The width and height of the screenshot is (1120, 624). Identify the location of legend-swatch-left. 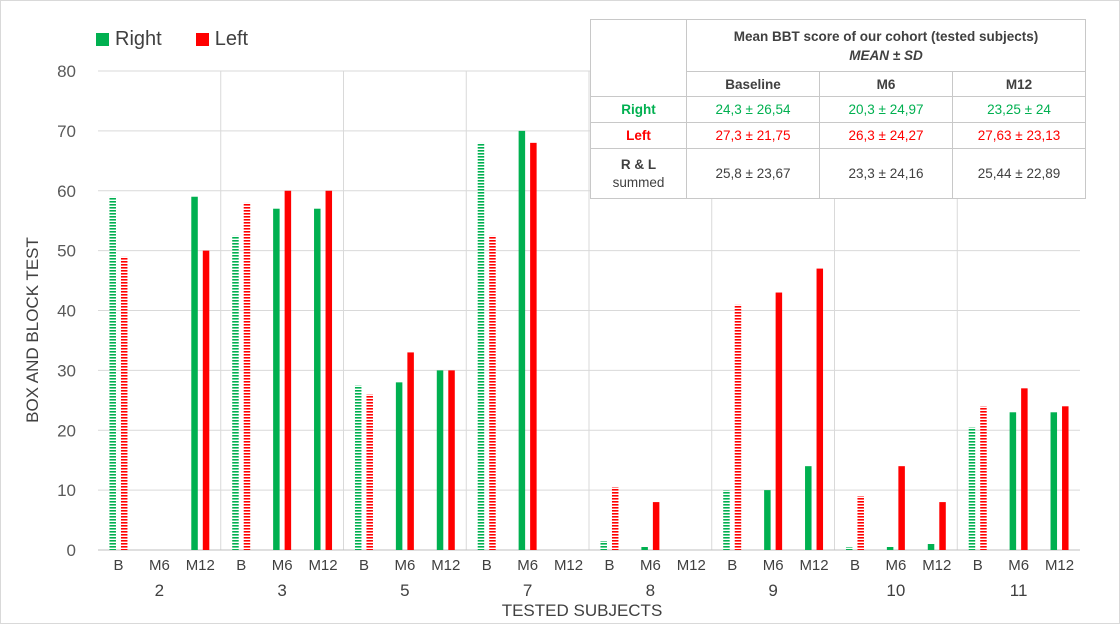
(202, 39).